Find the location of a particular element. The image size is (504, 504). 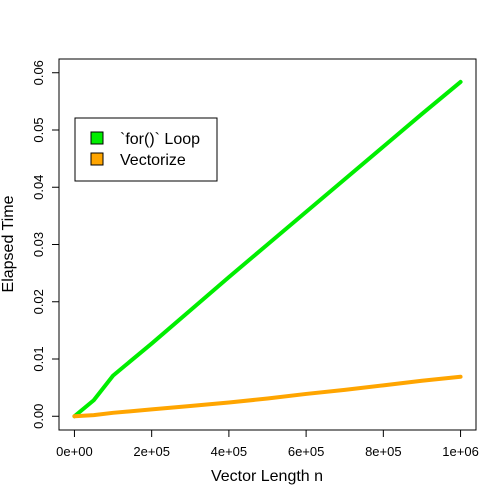

y-axis: 0.00 0.01 0.02 0.03 0.04 0.05 0.06 is located at coordinates (45, 244).